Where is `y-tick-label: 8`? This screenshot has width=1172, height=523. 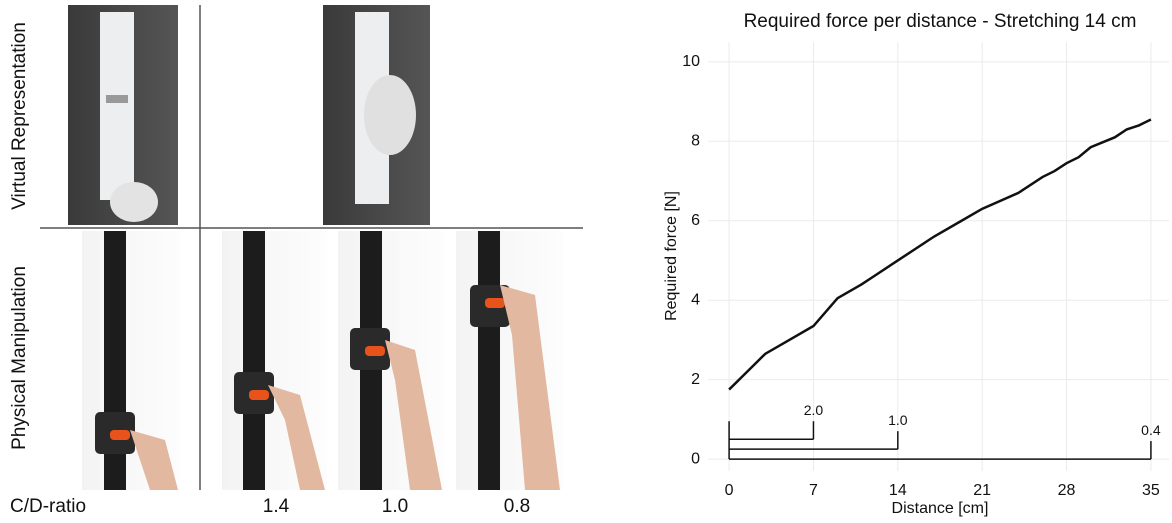
y-tick-label: 8 is located at coordinates (695, 141).